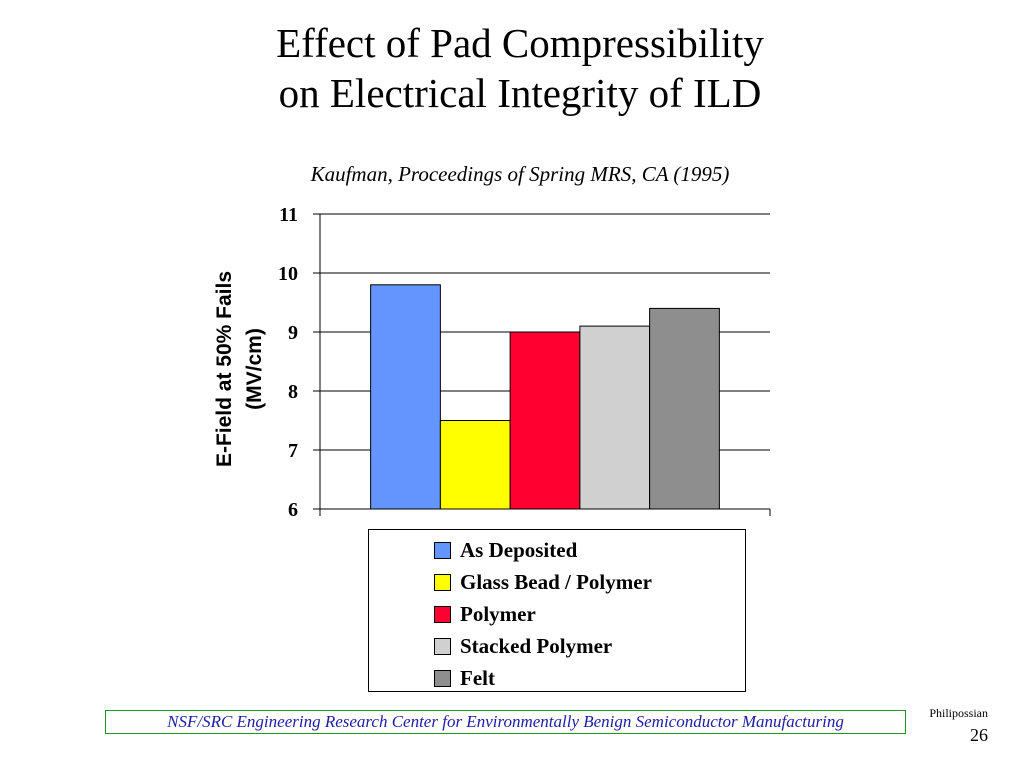  Describe the element at coordinates (288, 274) in the screenshot. I see `y-tick-label: 10` at that location.